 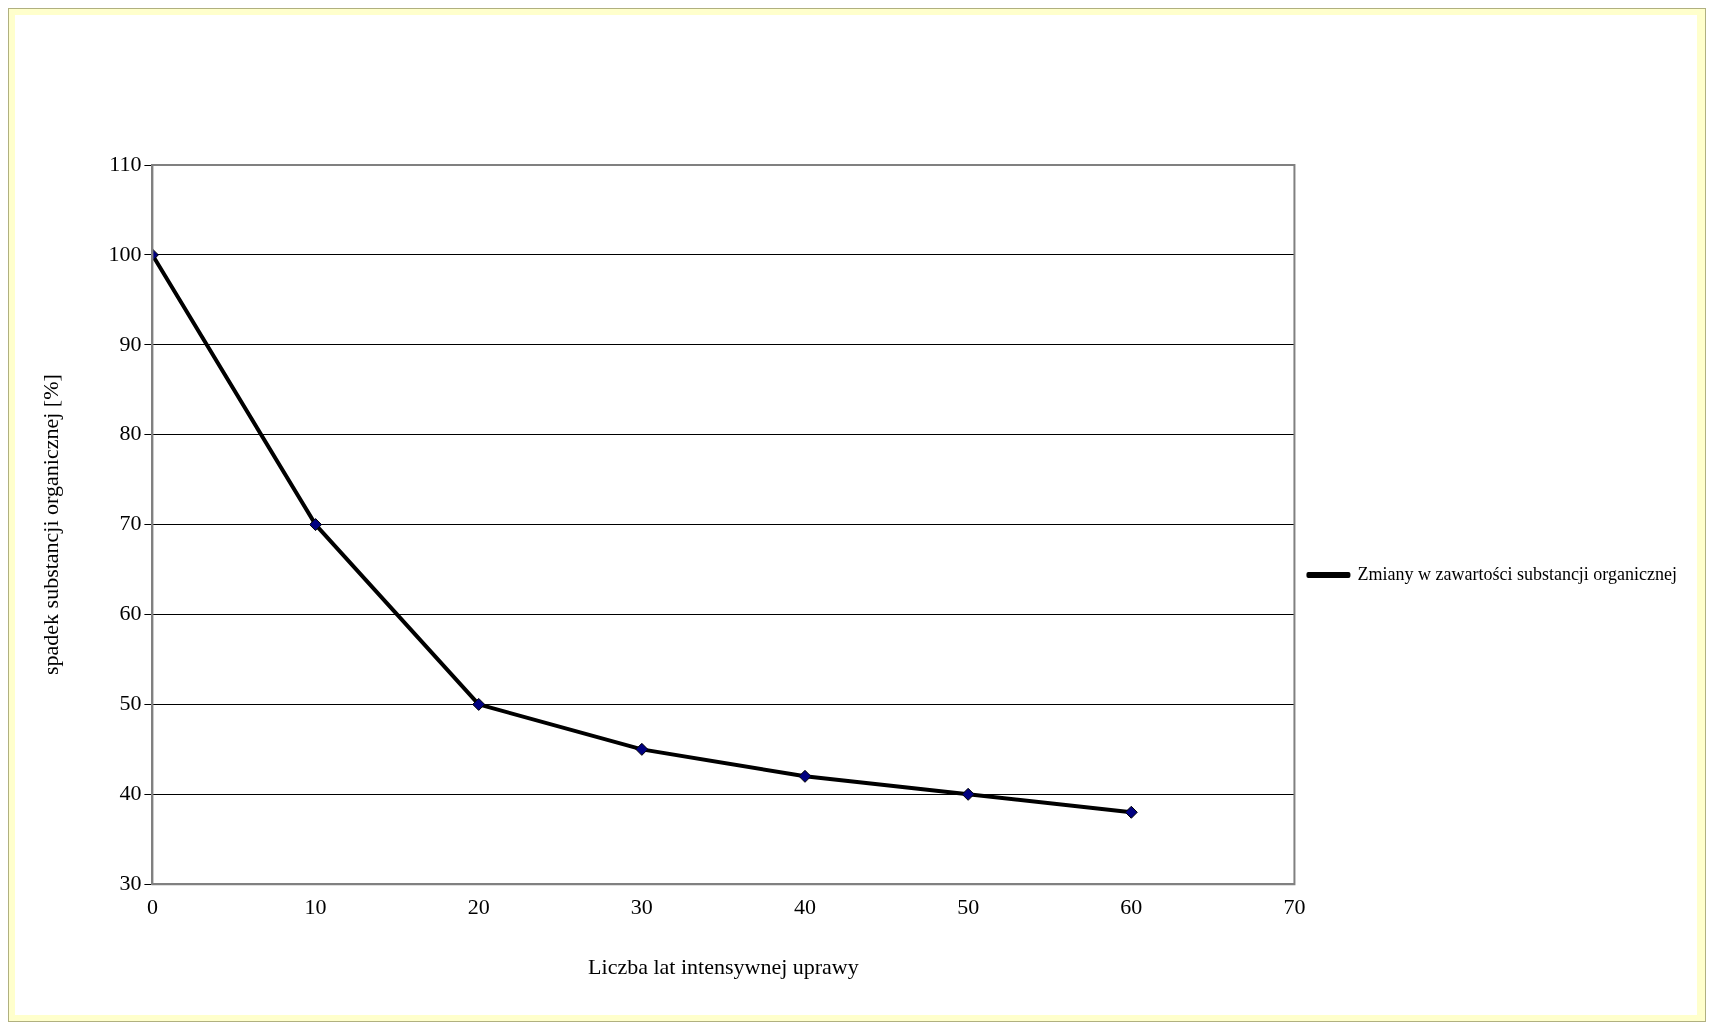 What do you see at coordinates (130, 523) in the screenshot?
I see `y-tick-label: 70` at bounding box center [130, 523].